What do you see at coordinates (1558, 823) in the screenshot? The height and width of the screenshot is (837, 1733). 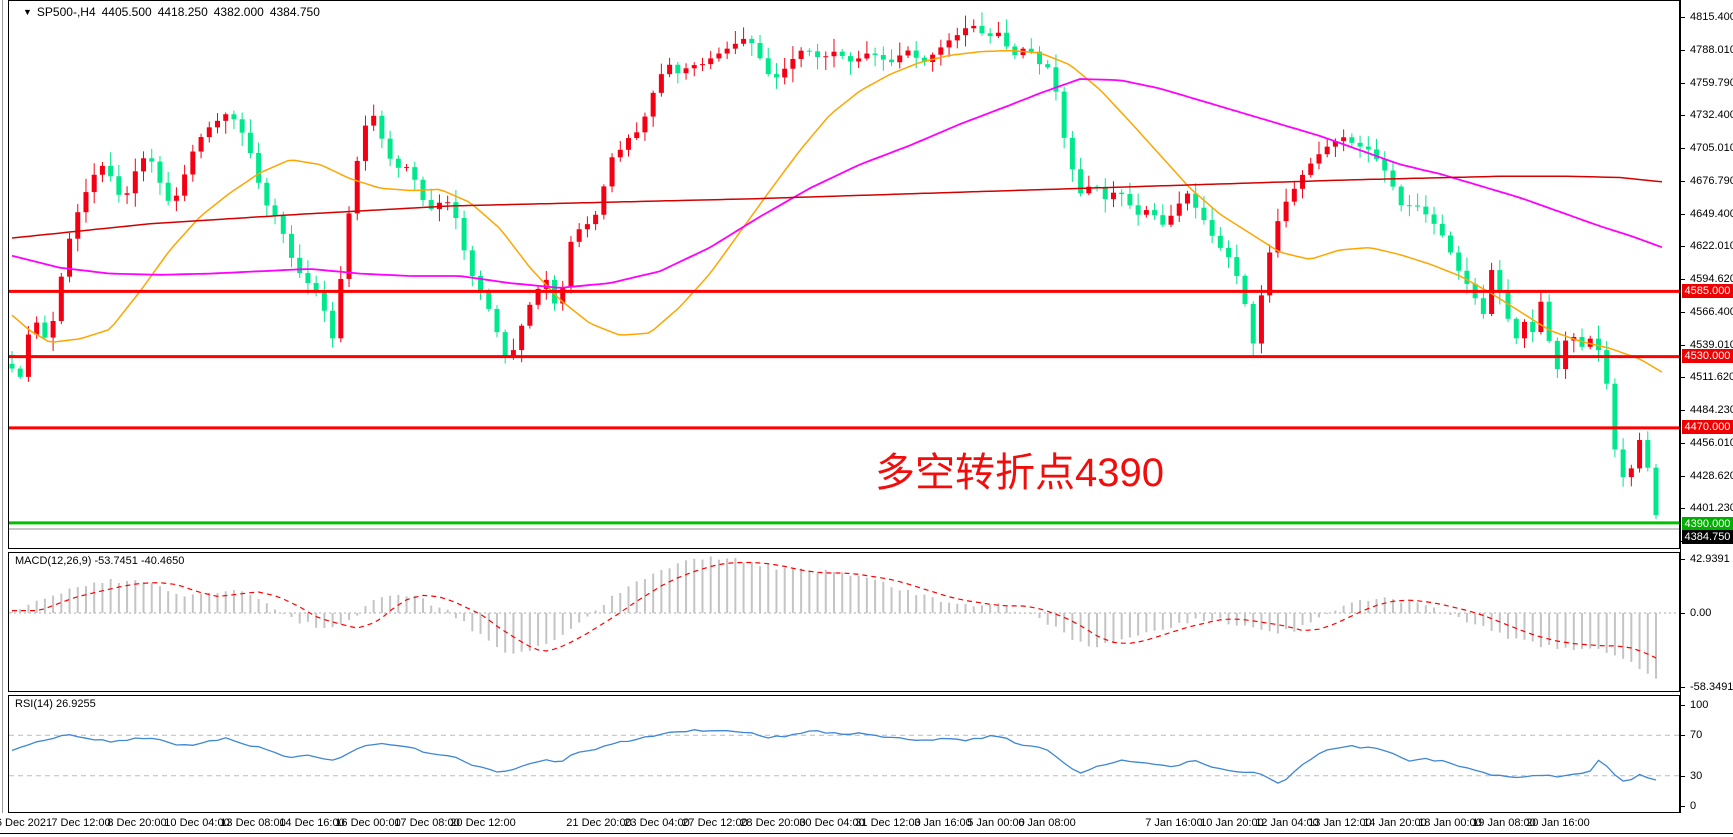 I see `time-axis-label: 20 Jan 16:00` at bounding box center [1558, 823].